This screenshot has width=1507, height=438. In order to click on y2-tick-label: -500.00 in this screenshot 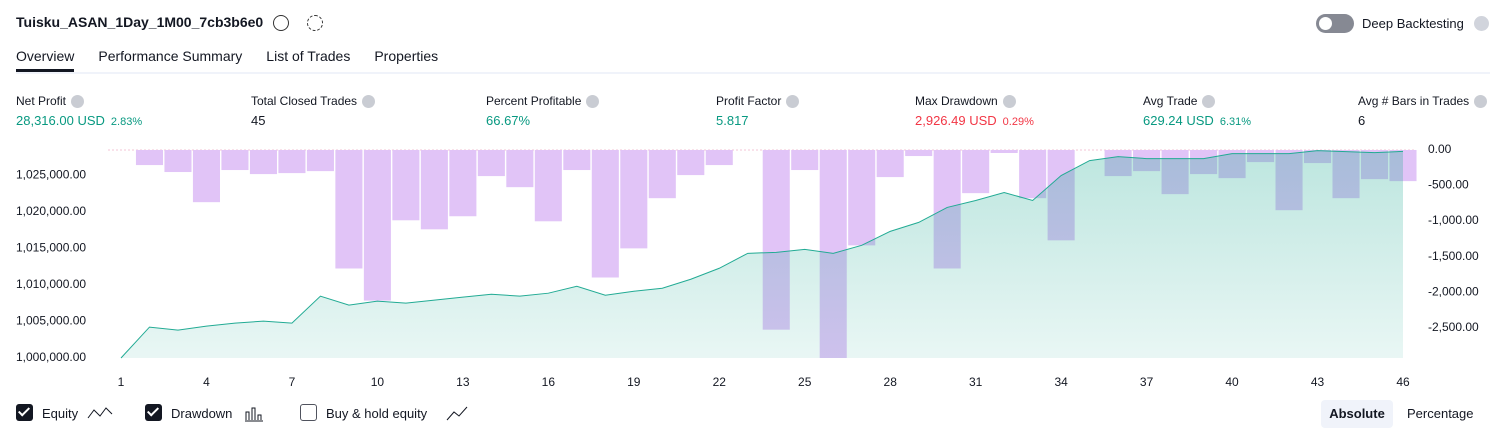, I will do `click(1448, 185)`.